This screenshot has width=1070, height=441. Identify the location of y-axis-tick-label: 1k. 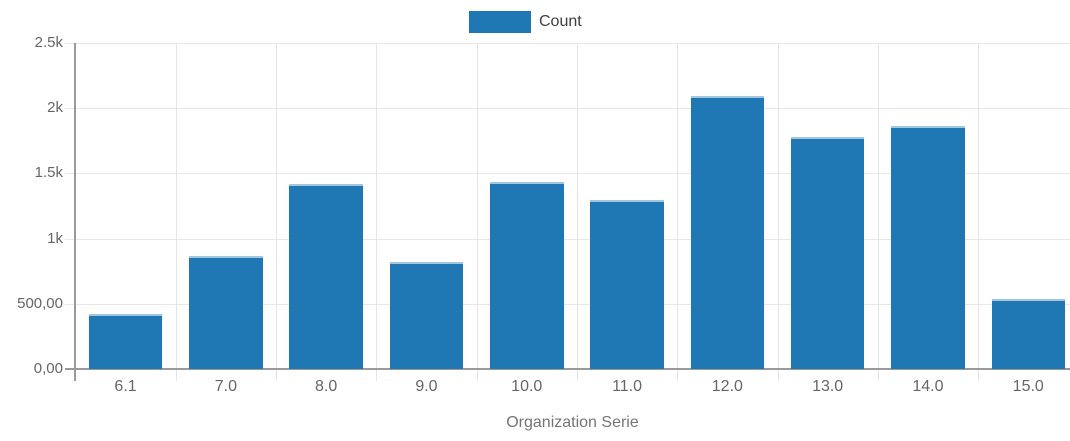
(55, 238).